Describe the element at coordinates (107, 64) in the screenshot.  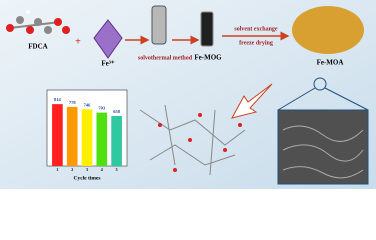
I see `fe3-label: Fe³⁺` at that location.